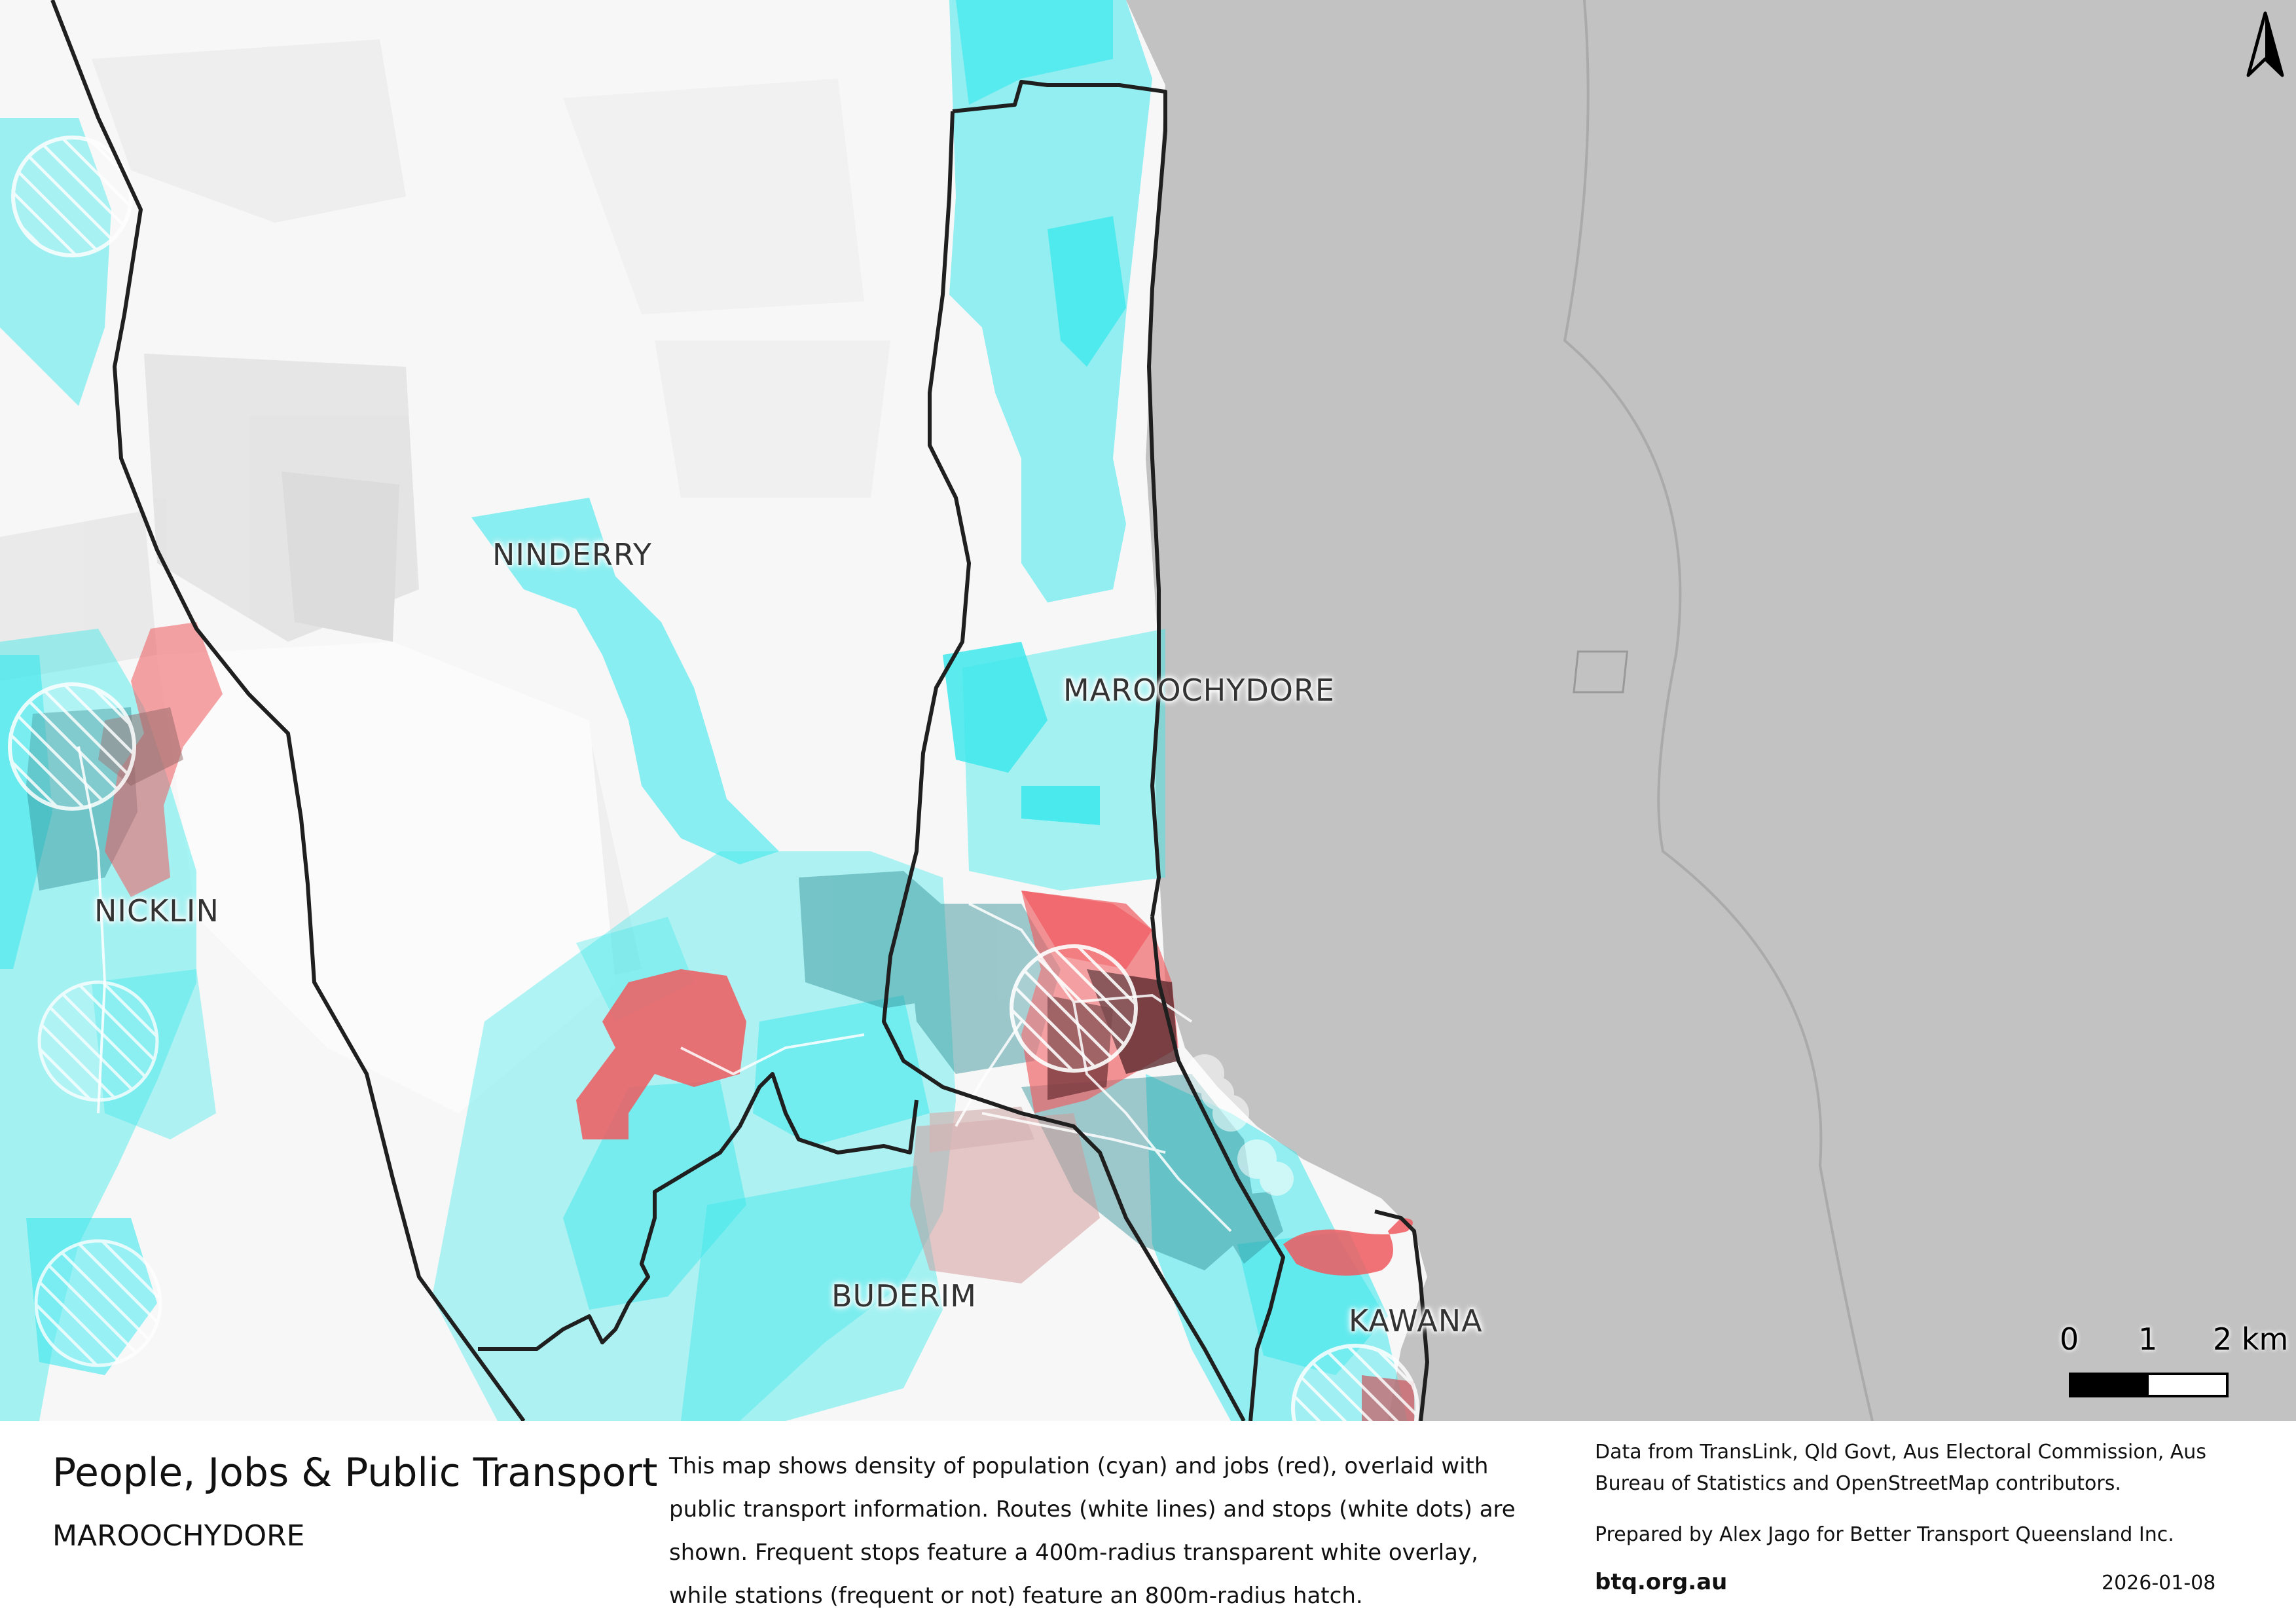 This screenshot has height=1624, width=2296. I want to click on scale-label-1: 1, so click(2148, 1339).